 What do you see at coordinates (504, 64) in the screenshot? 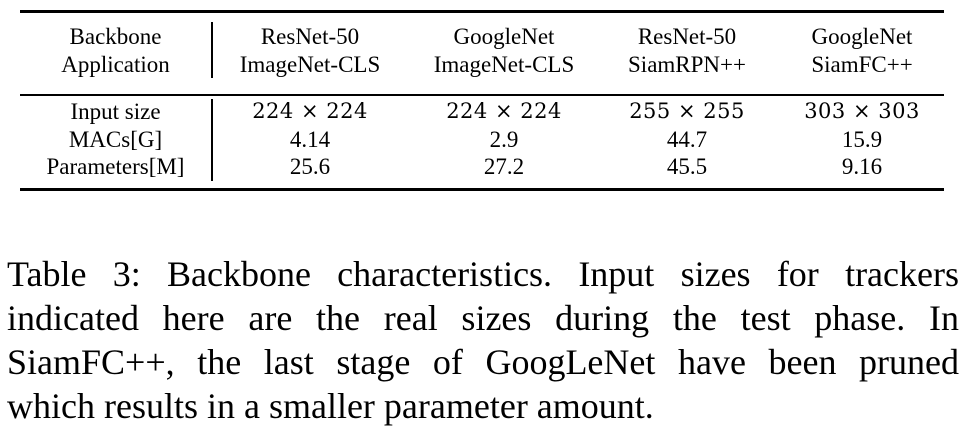
I see `col-2-application: ImageNet-CLS` at bounding box center [504, 64].